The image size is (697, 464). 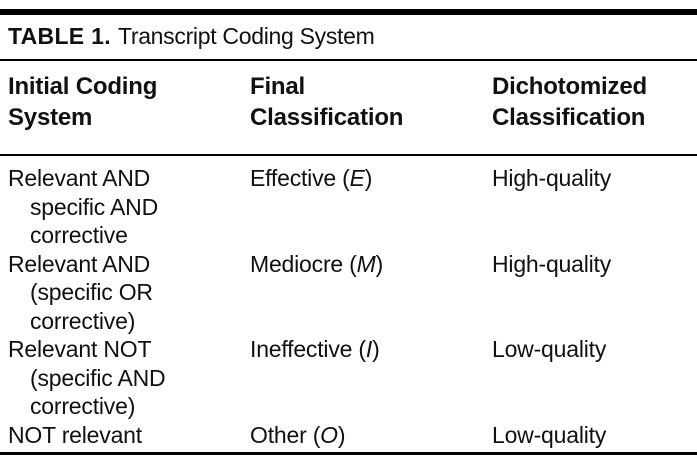 What do you see at coordinates (80, 349) in the screenshot?
I see `cell-line: Relevant NOT` at bounding box center [80, 349].